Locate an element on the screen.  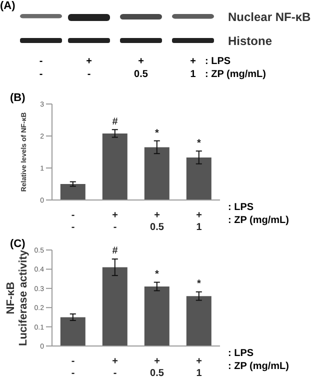
chart-title: (C) is located at coordinates (18, 244).